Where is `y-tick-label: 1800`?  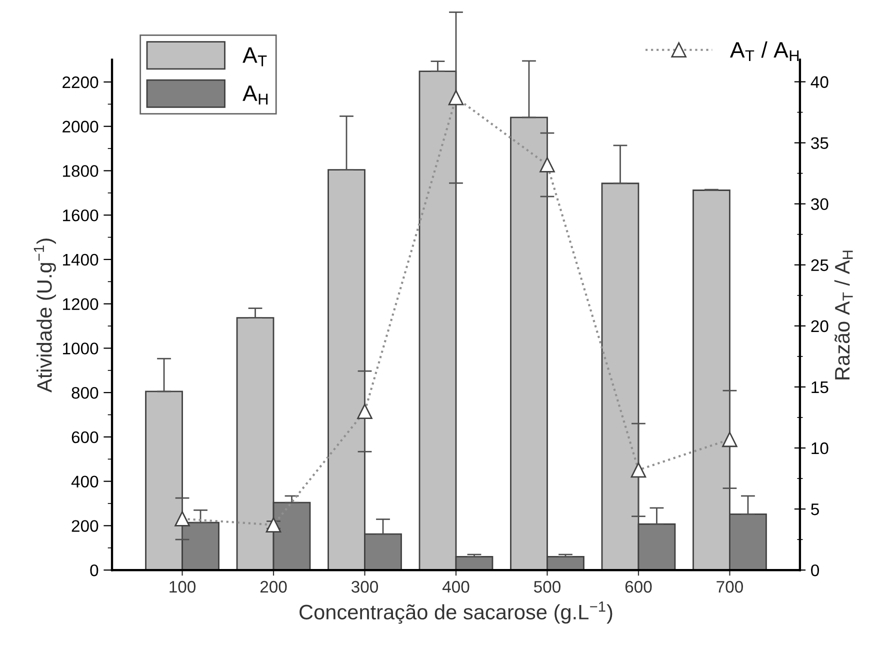
y-tick-label: 1800 is located at coordinates (80, 171).